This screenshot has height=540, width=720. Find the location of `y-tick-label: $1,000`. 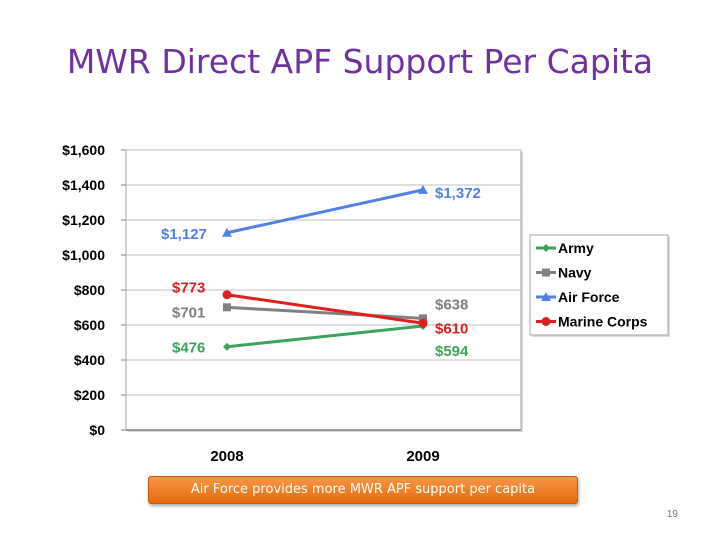

y-tick-label: $1,000 is located at coordinates (83, 255).